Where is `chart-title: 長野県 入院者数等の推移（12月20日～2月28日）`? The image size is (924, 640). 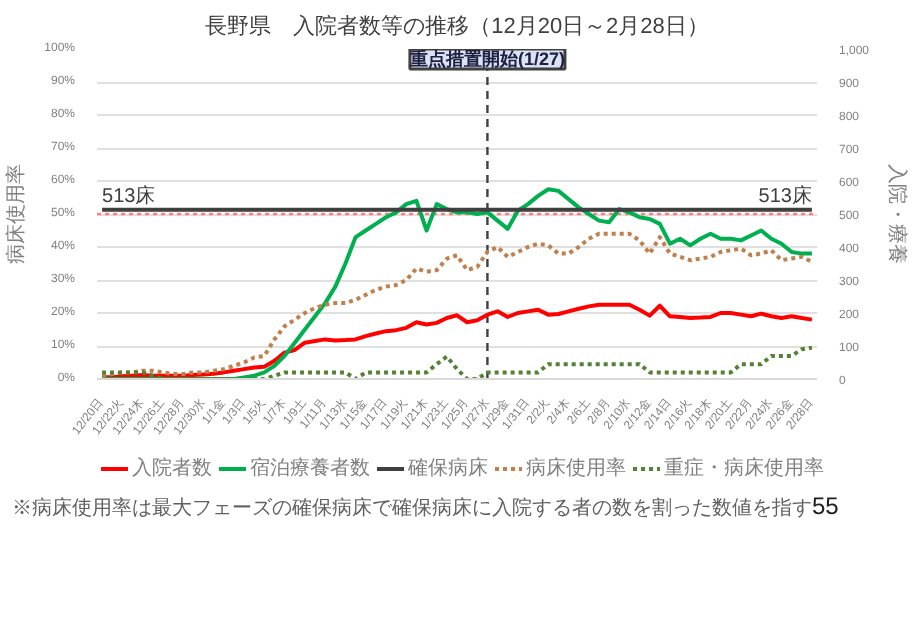
chart-title: 長野県 入院者数等の推移（12月20日～2月28日） is located at coordinates (457, 26).